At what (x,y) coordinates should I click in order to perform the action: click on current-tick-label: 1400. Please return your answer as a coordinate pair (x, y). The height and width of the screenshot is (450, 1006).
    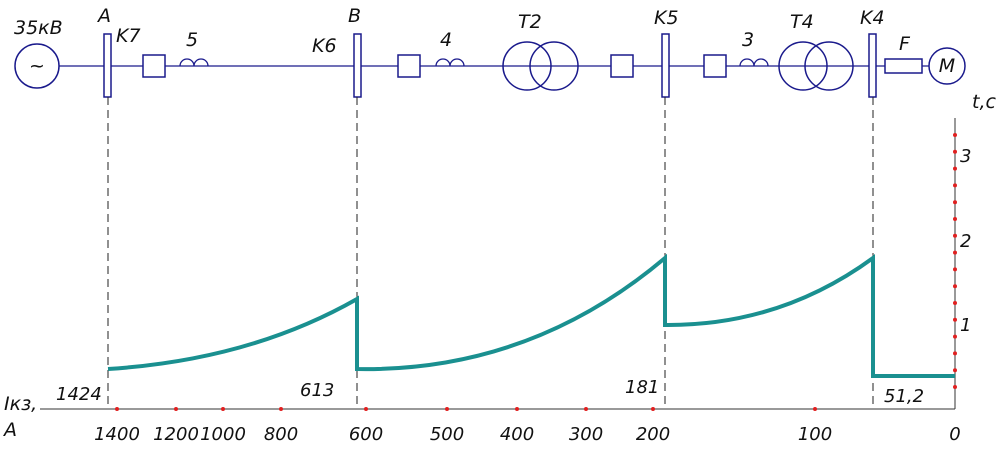
    Looking at the image, I should click on (117, 434).